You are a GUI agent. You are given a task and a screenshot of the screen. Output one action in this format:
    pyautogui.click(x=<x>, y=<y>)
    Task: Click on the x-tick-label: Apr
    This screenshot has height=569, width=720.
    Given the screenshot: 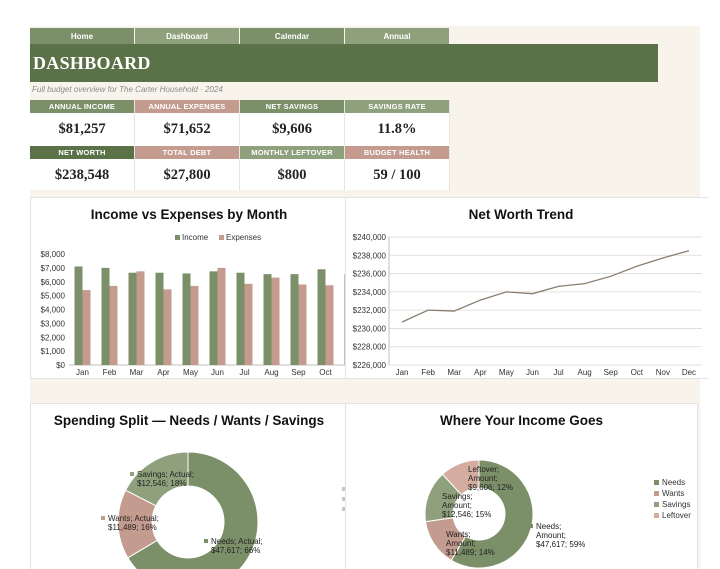 What is the action you would take?
    pyautogui.click(x=163, y=372)
    